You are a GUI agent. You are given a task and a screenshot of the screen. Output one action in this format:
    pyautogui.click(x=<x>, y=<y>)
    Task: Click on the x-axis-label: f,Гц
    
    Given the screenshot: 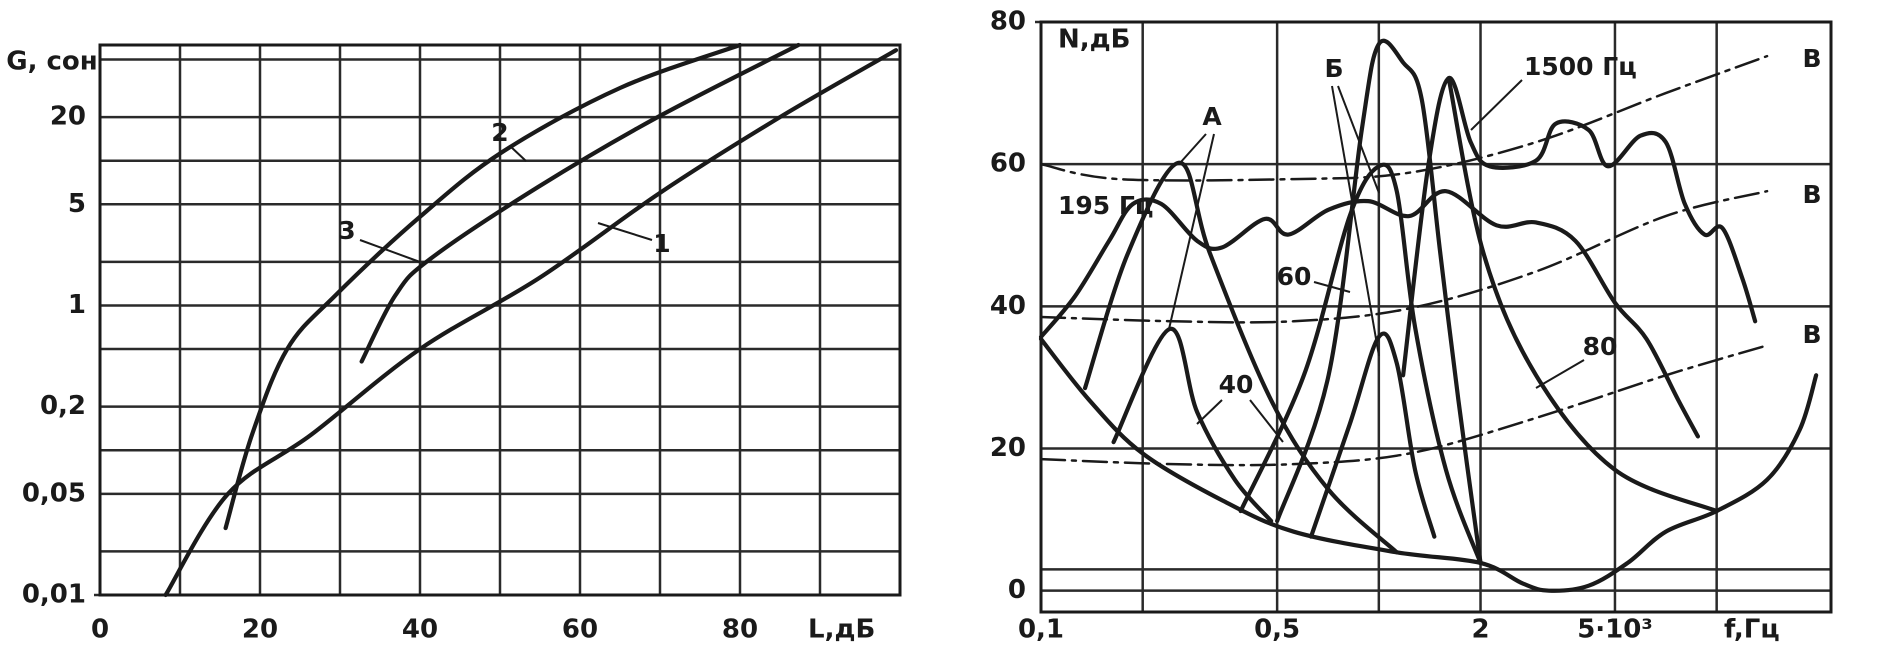 What is the action you would take?
    pyautogui.click(x=1752, y=630)
    